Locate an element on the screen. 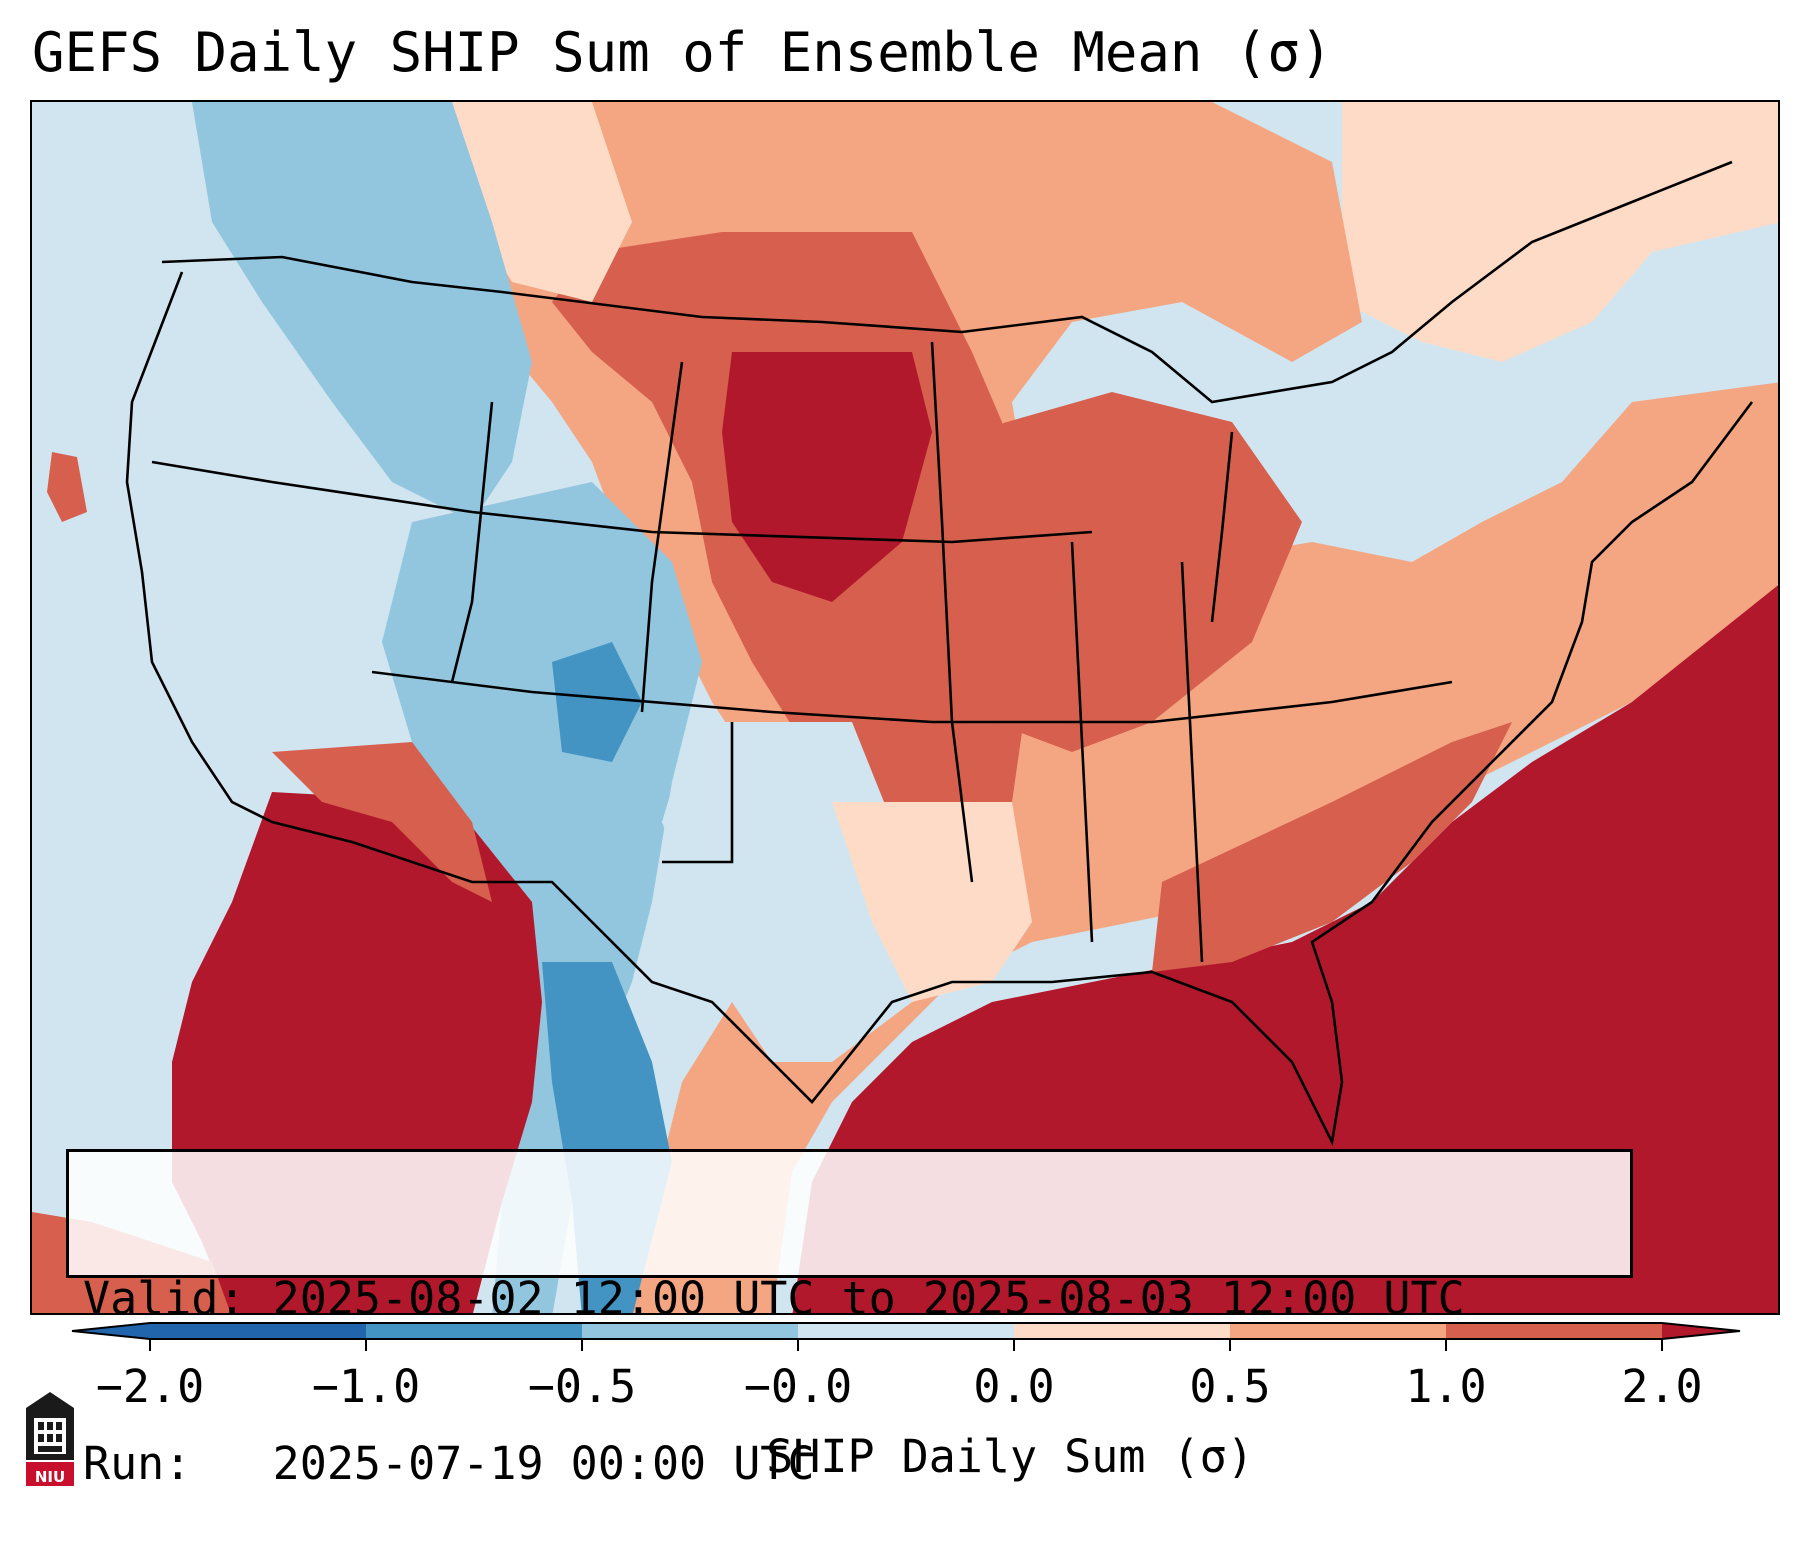 The height and width of the screenshot is (1546, 1803). colorbar-label: SHIP Daily Sum (σ) is located at coordinates (1010, 1456).